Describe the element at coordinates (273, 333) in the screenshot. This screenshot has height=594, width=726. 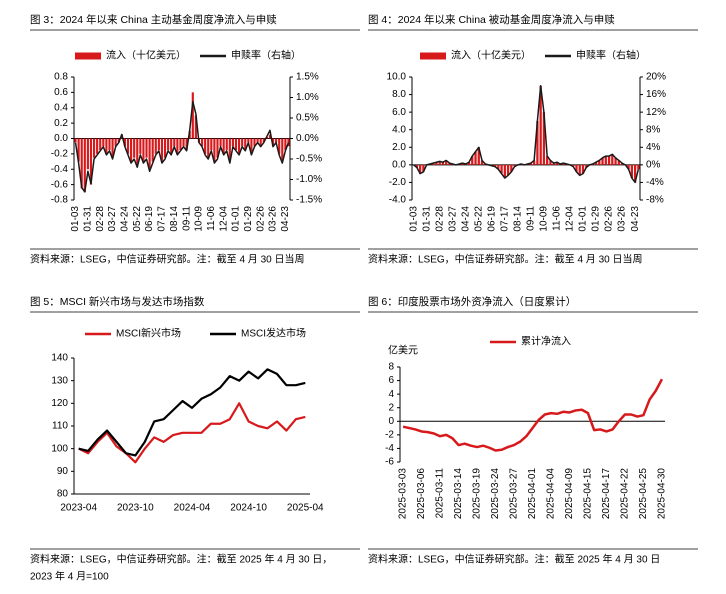
I see `legend-label: MSCI发达市场` at that location.